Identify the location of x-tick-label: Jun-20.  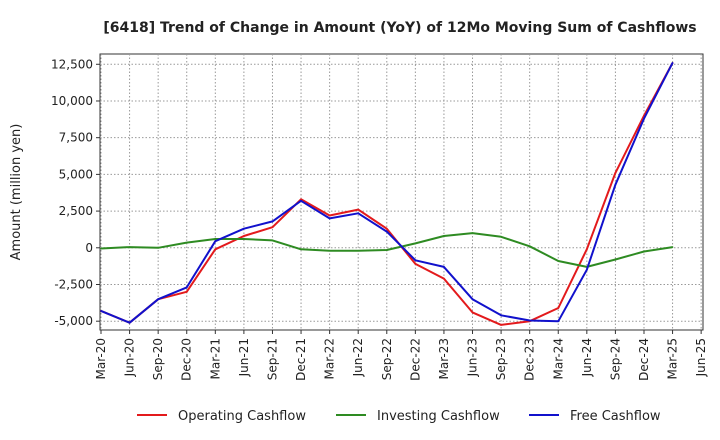
(130, 357).